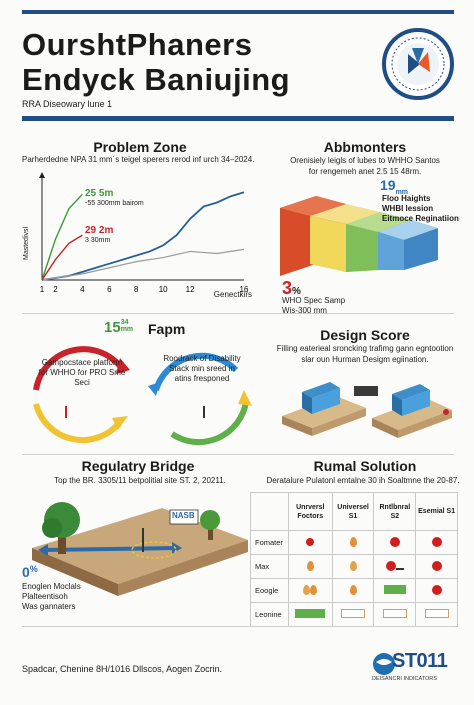 This screenshot has height=705, width=474. I want to click on bridge-pct: 0%, so click(30, 572).